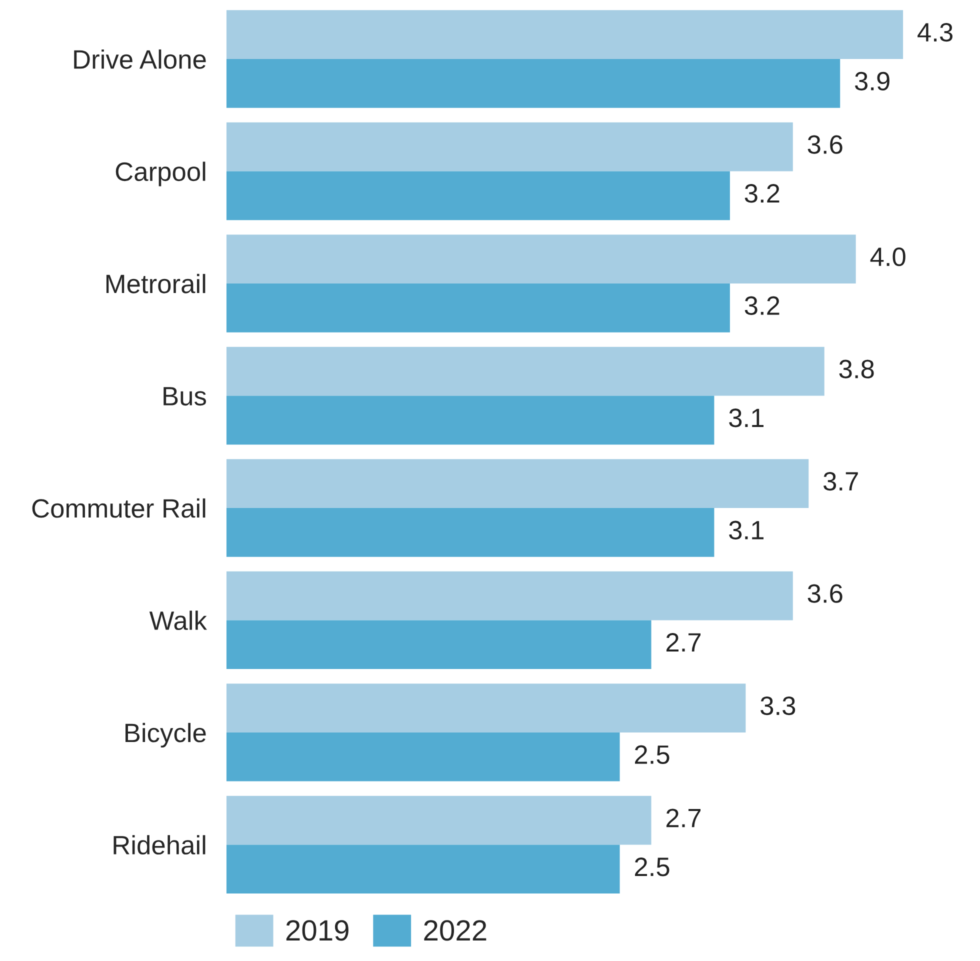 The image size is (980, 961). What do you see at coordinates (166, 735) in the screenshot?
I see `y-tick-label: Bicycle` at bounding box center [166, 735].